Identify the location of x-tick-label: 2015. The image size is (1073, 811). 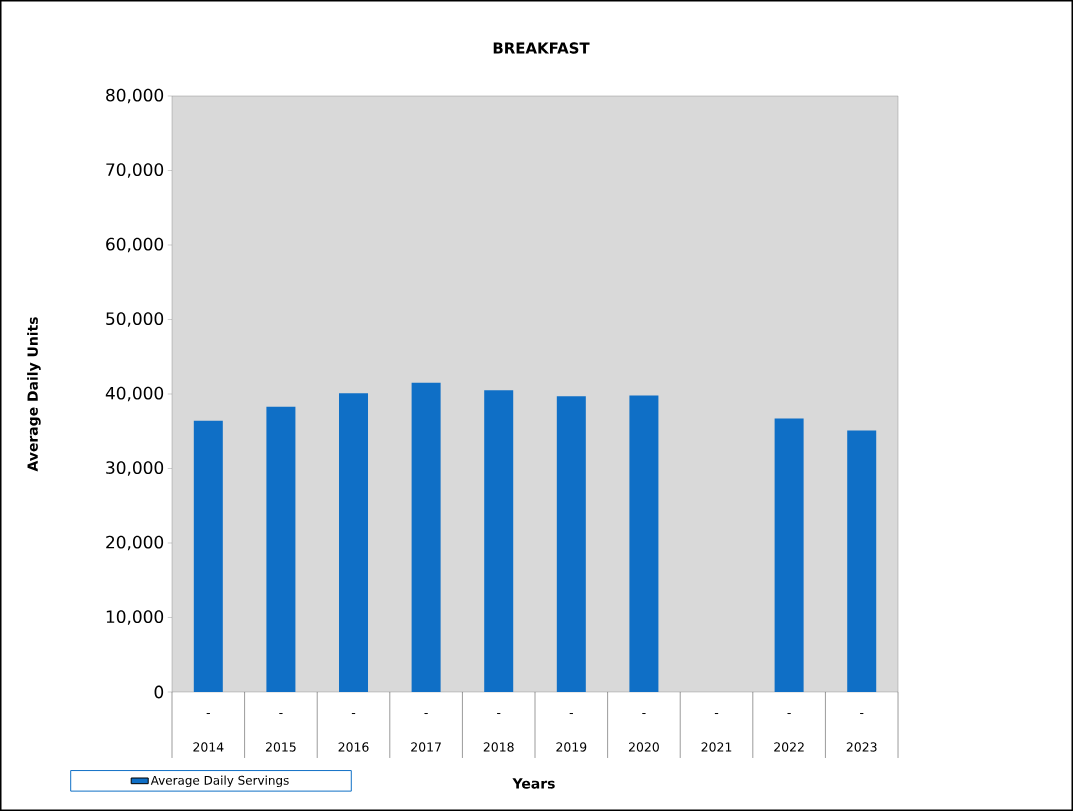
(280, 747).